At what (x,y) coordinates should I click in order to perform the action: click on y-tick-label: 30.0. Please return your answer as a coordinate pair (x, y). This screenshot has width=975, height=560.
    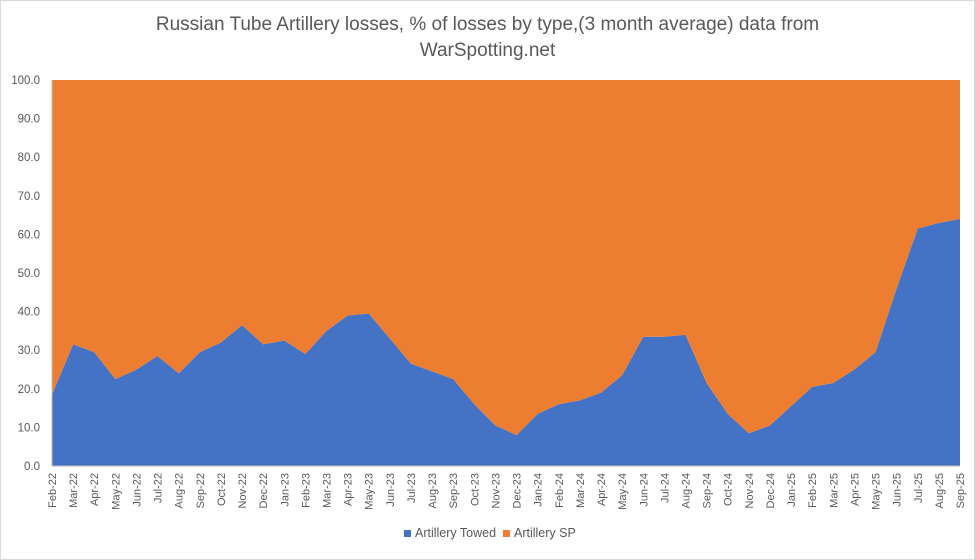
    Looking at the image, I should click on (29, 351).